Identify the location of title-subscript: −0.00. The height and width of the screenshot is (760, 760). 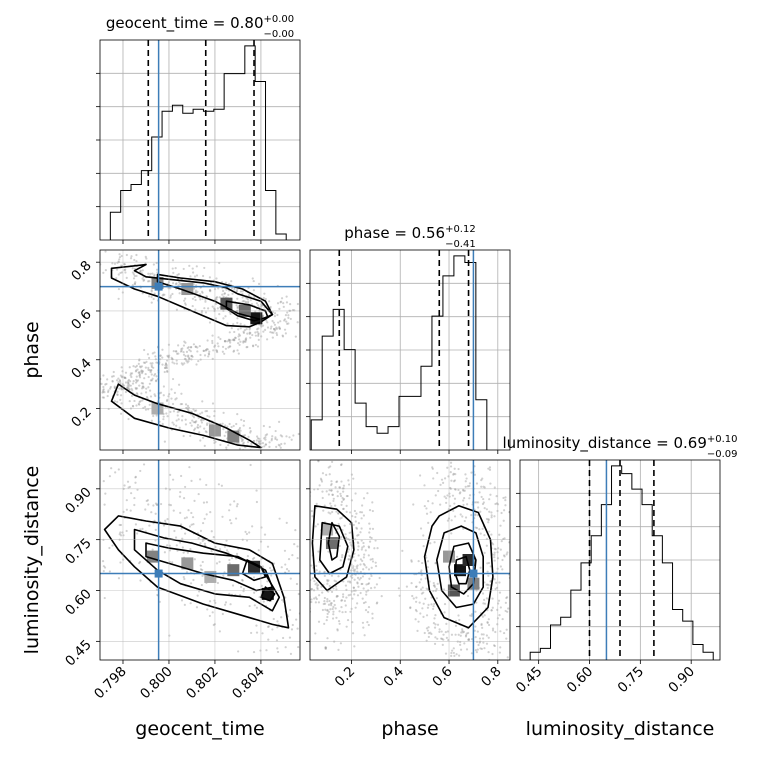
(279, 34).